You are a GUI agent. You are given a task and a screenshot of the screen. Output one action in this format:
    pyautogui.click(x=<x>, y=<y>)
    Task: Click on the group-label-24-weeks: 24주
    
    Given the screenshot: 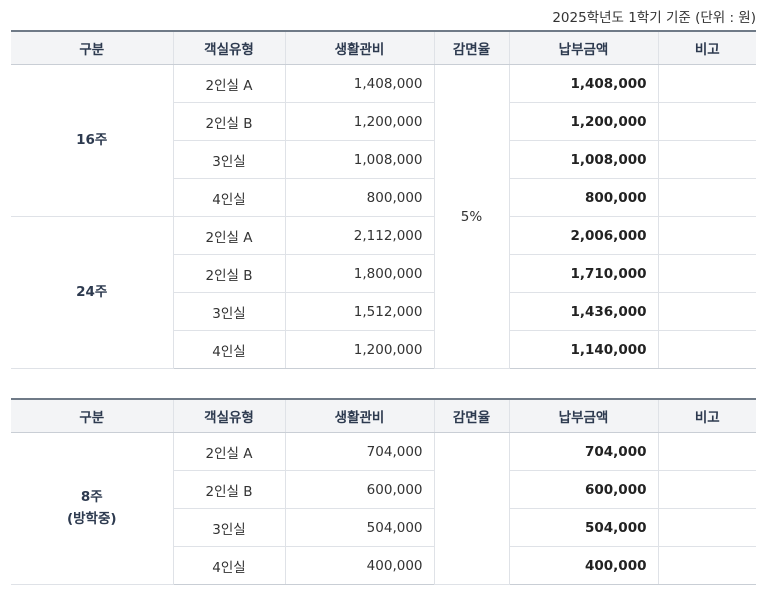 What is the action you would take?
    pyautogui.click(x=92, y=292)
    